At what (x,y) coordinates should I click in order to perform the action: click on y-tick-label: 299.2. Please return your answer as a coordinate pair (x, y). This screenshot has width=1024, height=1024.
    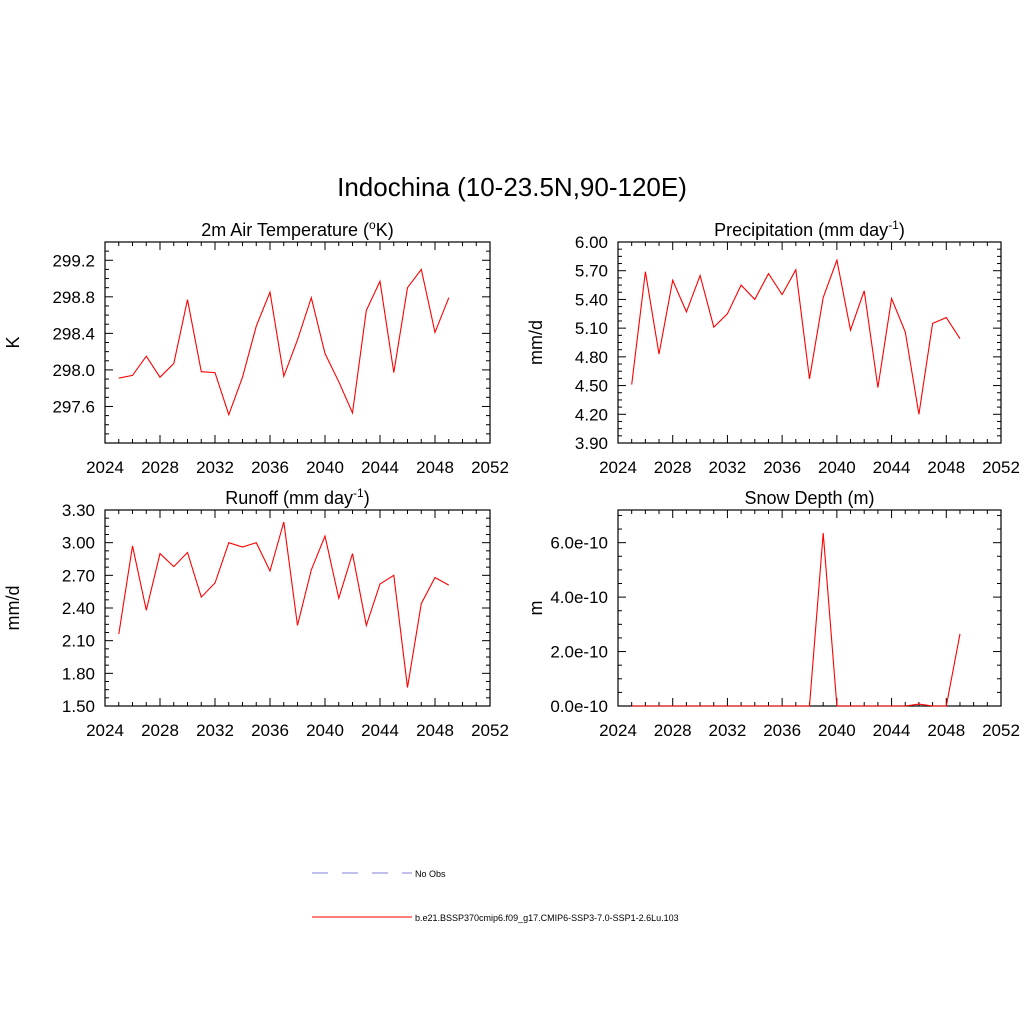
    Looking at the image, I should click on (73, 260).